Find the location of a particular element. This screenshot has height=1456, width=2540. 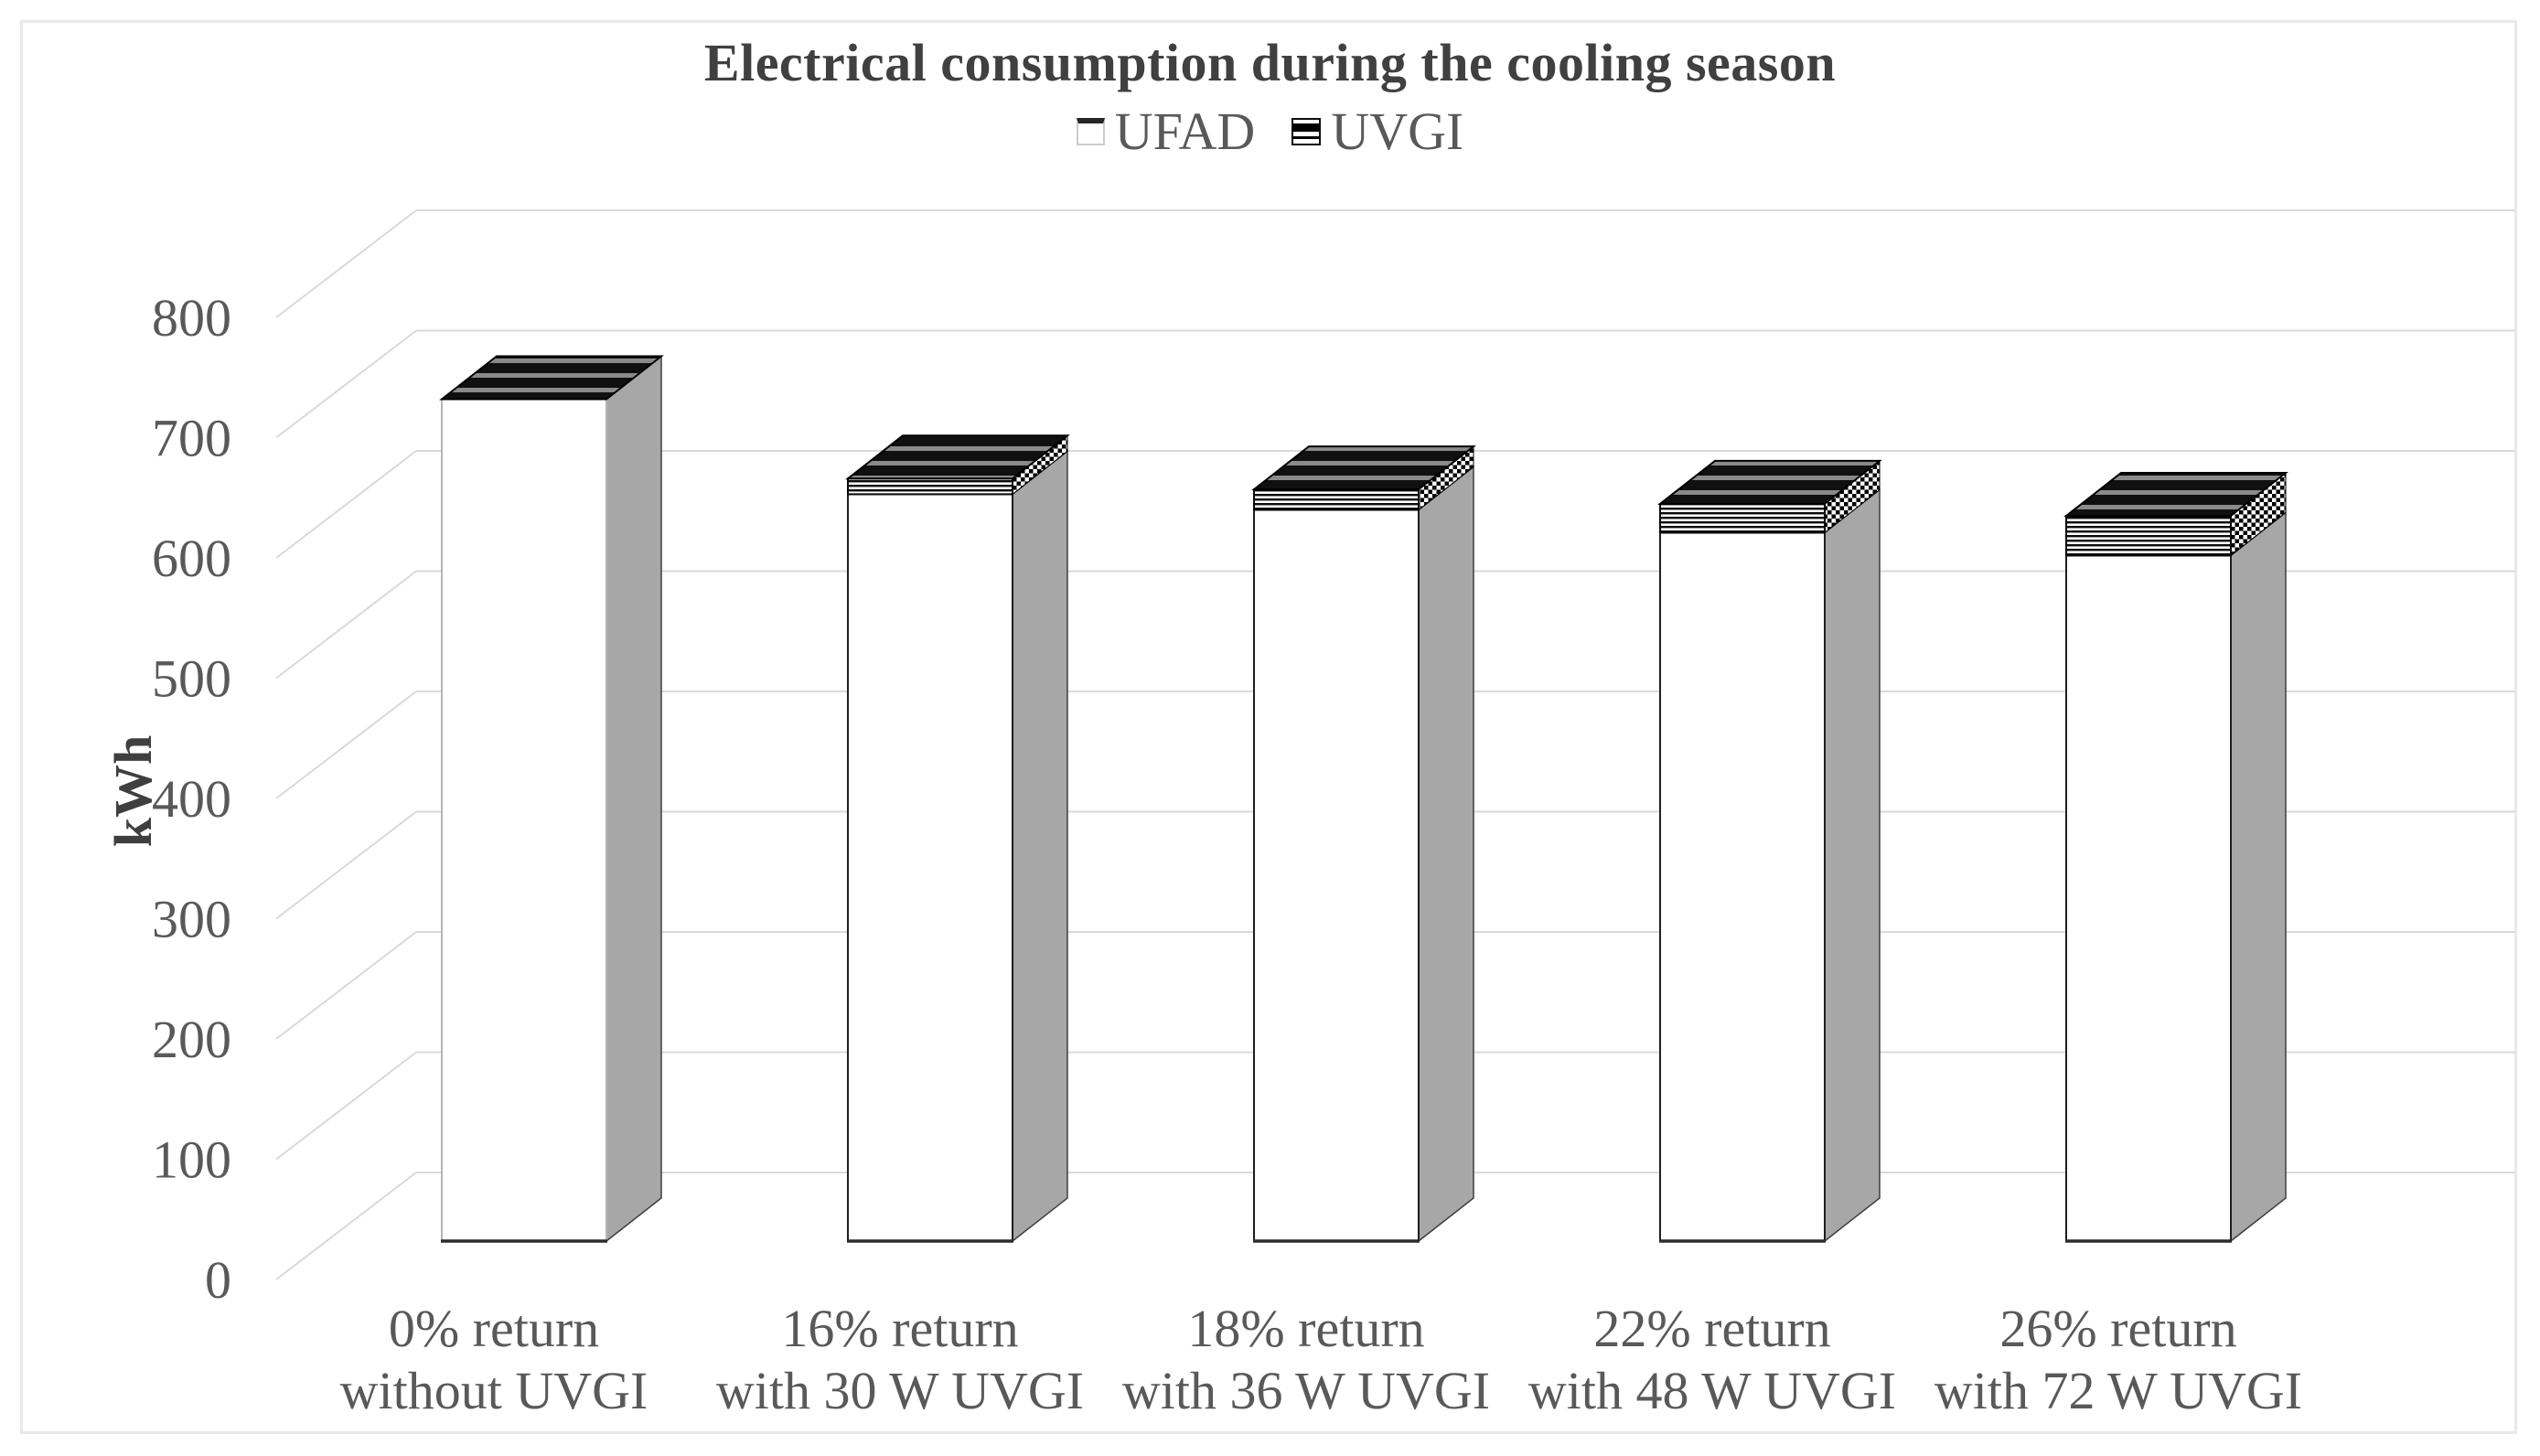

x-category-label-1-line2: with 30 W UVGI is located at coordinates (900, 1390).